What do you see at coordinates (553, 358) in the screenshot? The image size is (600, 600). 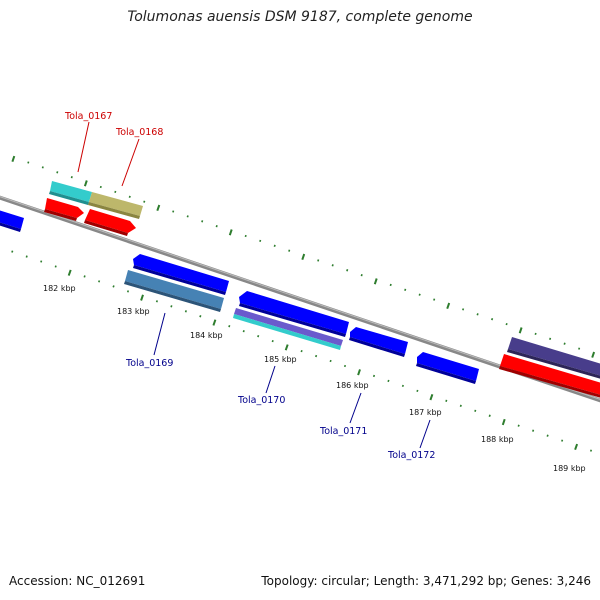 I see `feature-slateblue` at bounding box center [553, 358].